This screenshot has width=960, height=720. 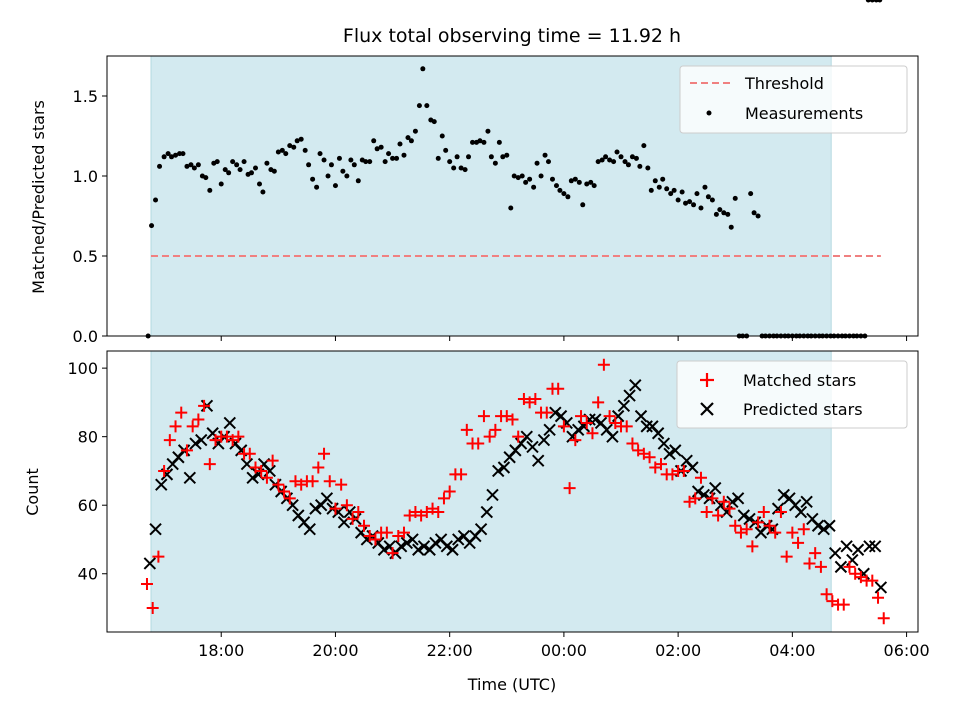 I want to click on x-tick-label: 20:00, so click(x=335, y=650).